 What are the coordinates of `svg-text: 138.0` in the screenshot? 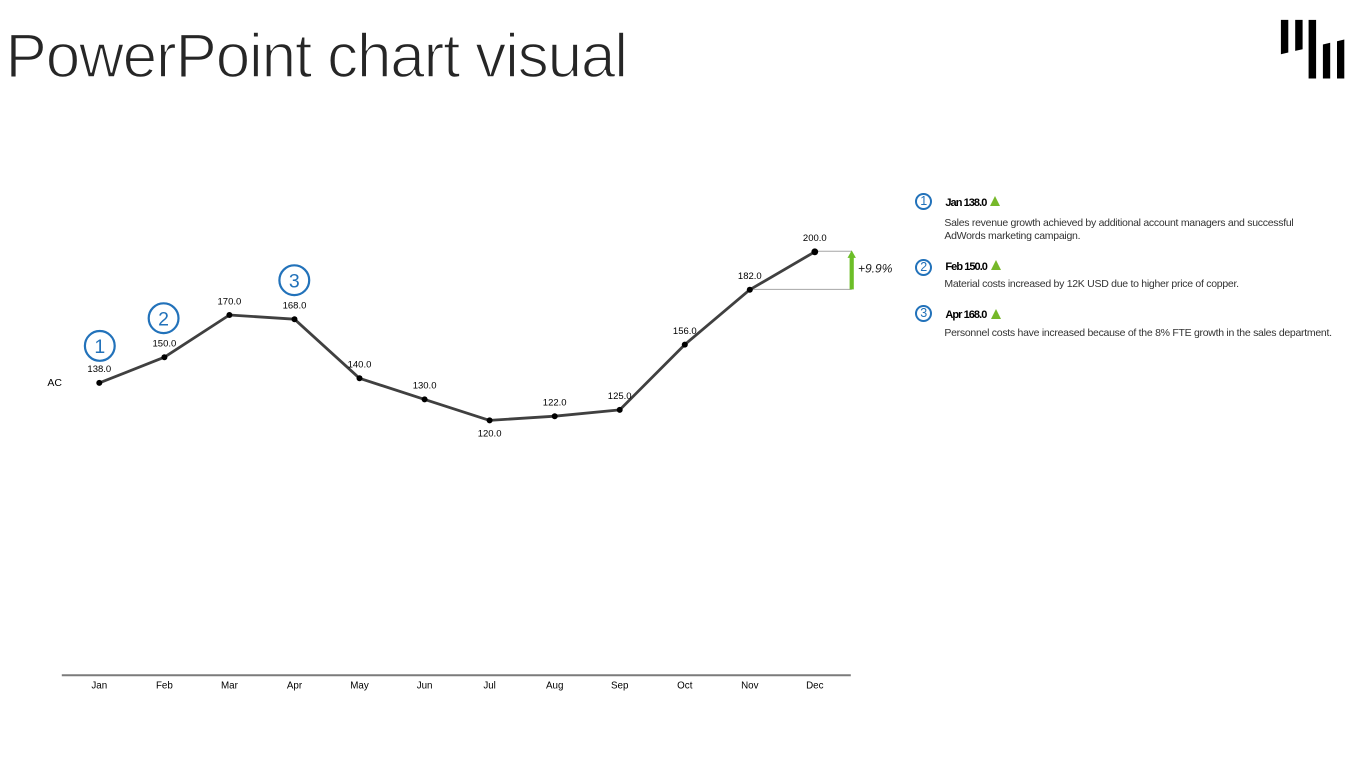 It's located at (99, 369).